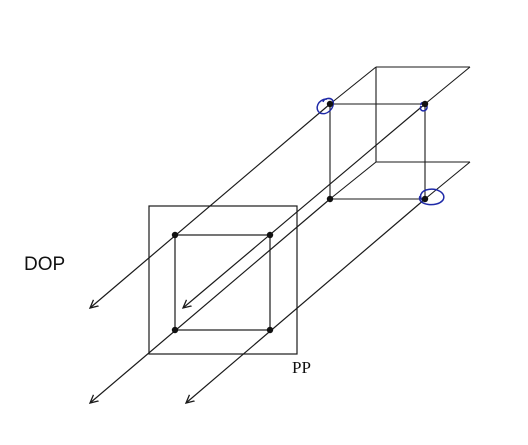 This screenshot has height=445, width=528. What do you see at coordinates (45, 264) in the screenshot?
I see `dop-label: DOP` at bounding box center [45, 264].